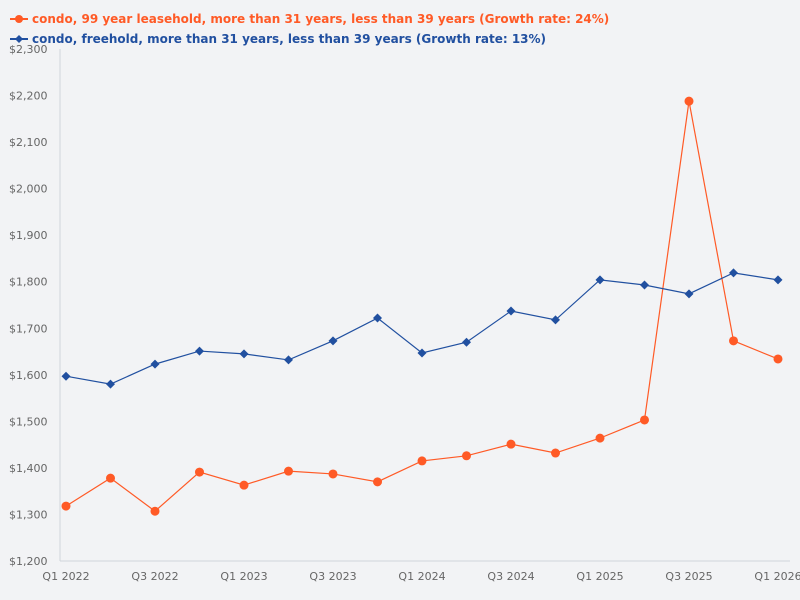 The width and height of the screenshot is (800, 600). Describe the element at coordinates (19, 39) in the screenshot. I see `diamond-marker-icon` at that location.